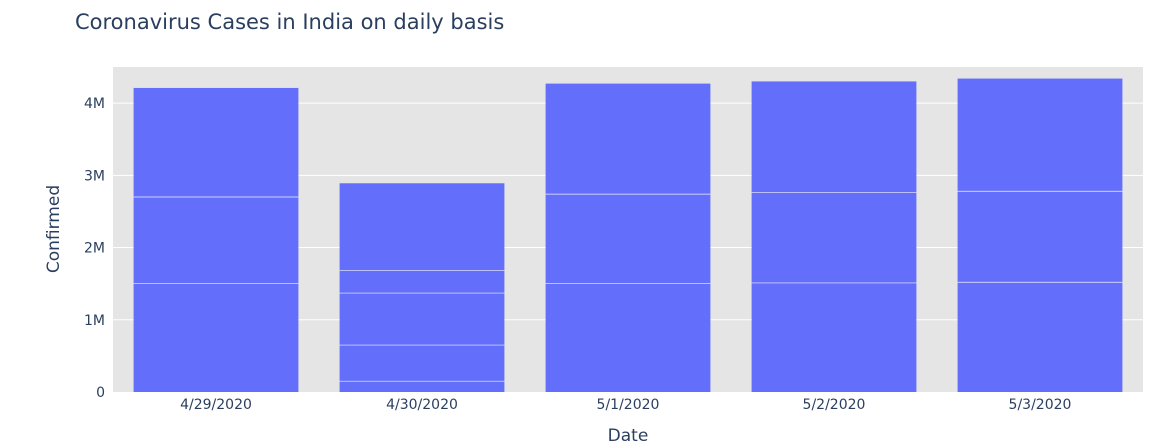 The image size is (1156, 447). Describe the element at coordinates (1040, 405) in the screenshot. I see `x-tick-label: 5/3/2020` at that location.